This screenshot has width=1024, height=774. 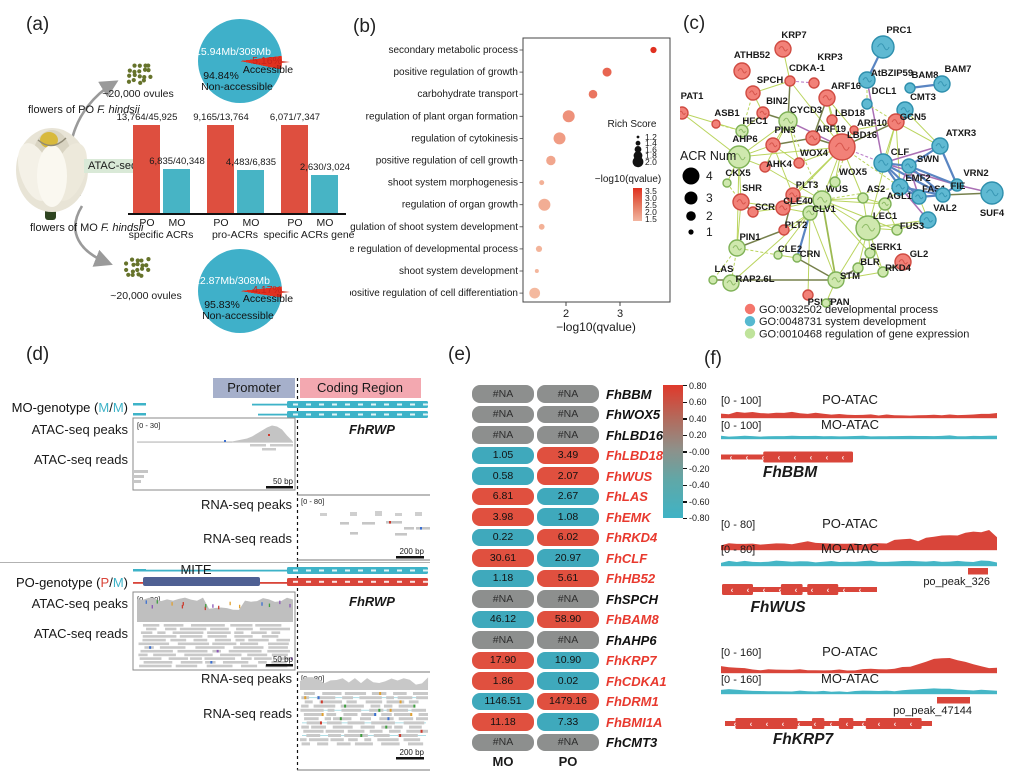 What do you see at coordinates (254, 388) in the screenshot?
I see `promoter-header` at bounding box center [254, 388].